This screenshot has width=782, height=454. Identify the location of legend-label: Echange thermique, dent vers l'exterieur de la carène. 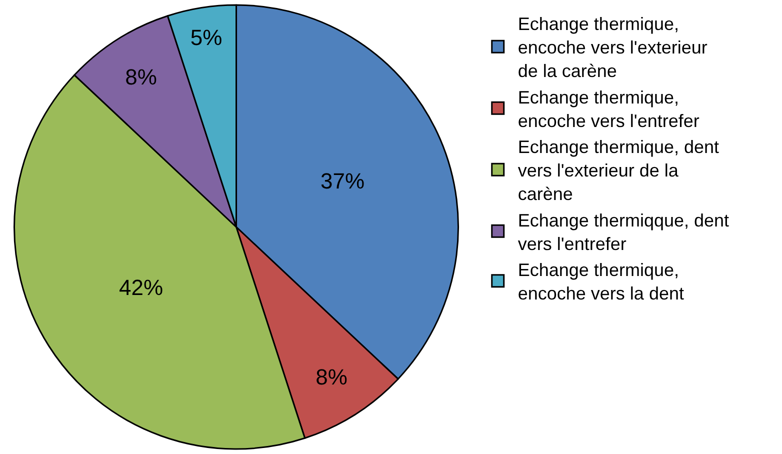
(619, 170).